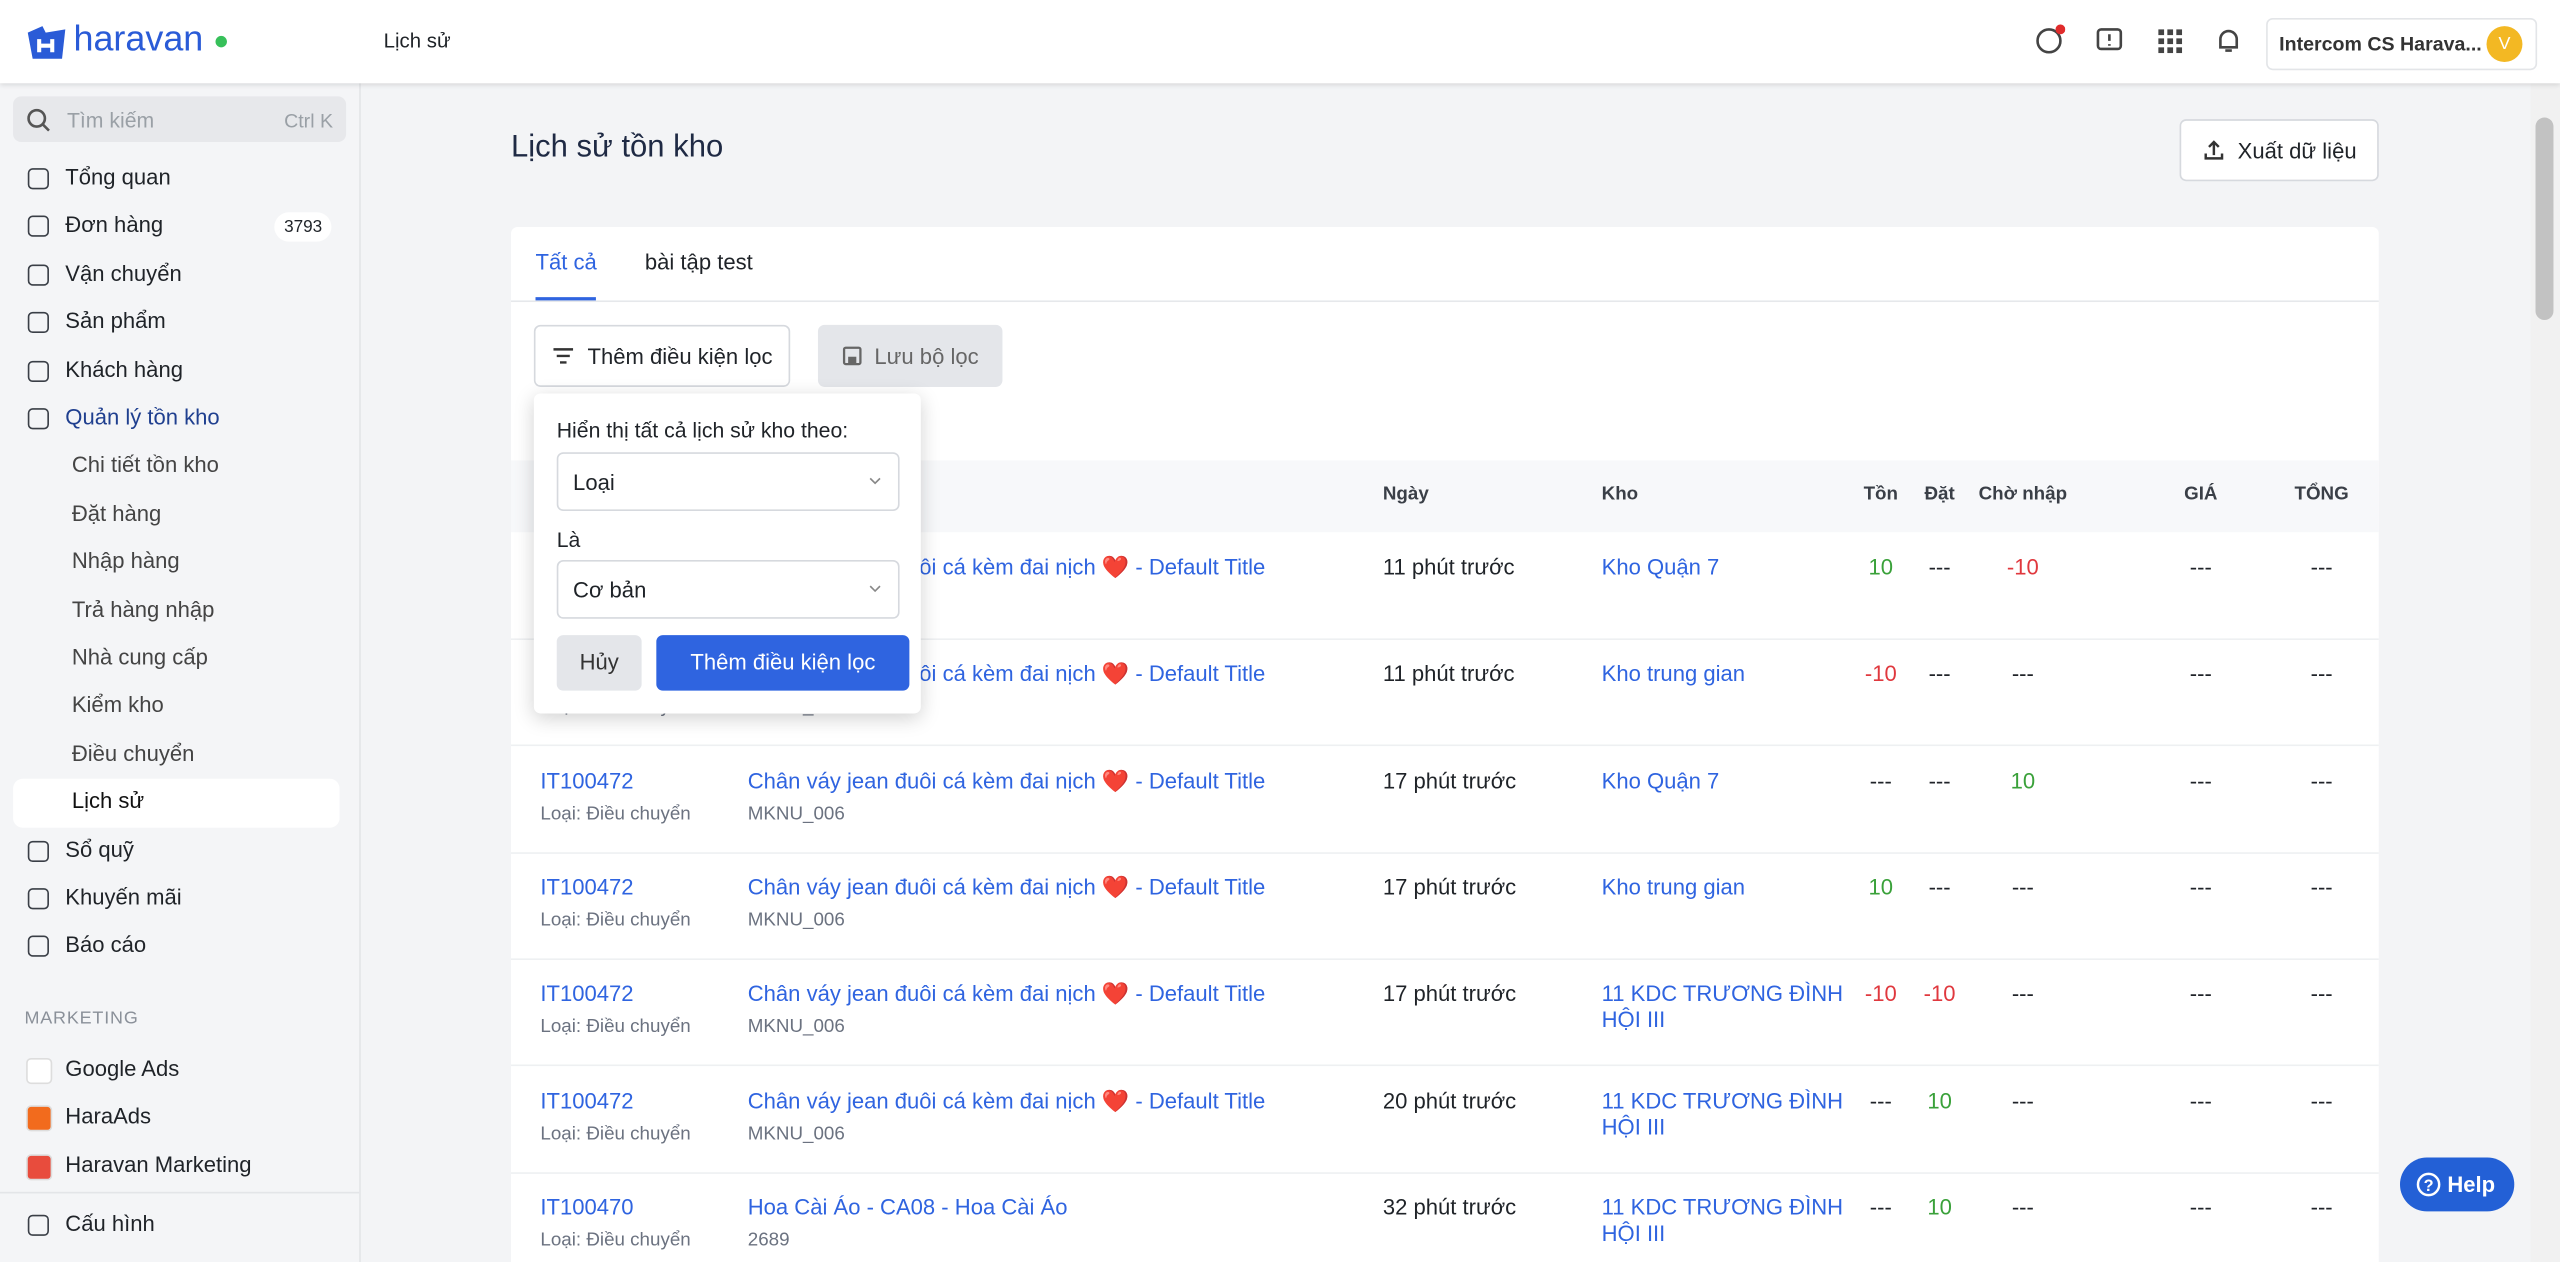 This screenshot has width=2560, height=1262. Describe the element at coordinates (143, 609) in the screenshot. I see `nav-subitem: Trả hàng nhập` at that location.